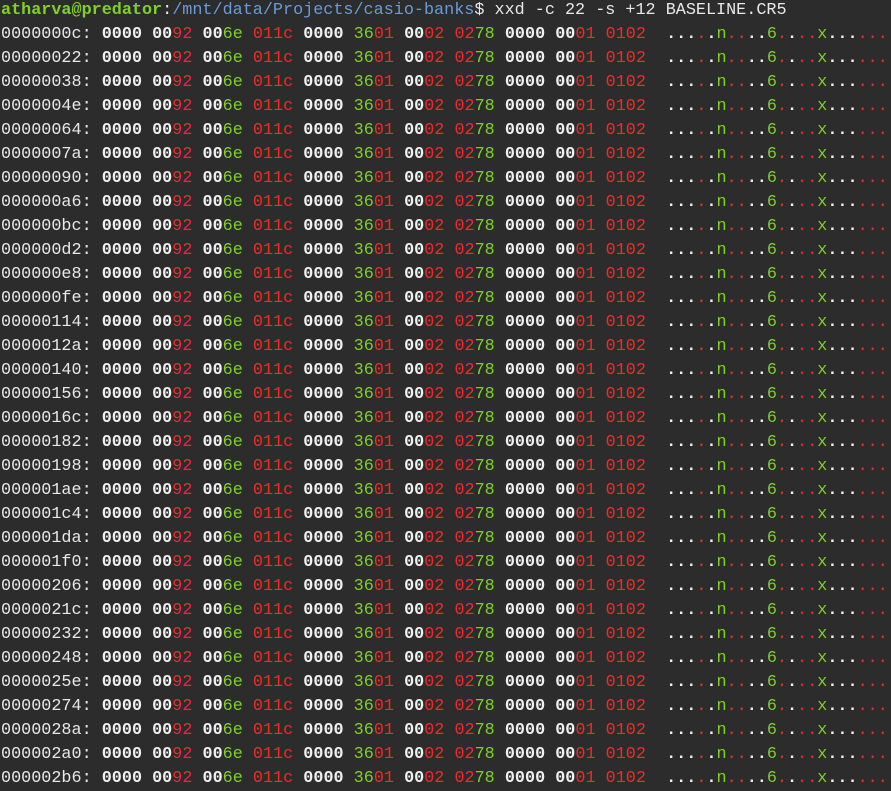 This screenshot has height=791, width=891. What do you see at coordinates (283, 442) in the screenshot?
I see `hex-byte: 1c` at bounding box center [283, 442].